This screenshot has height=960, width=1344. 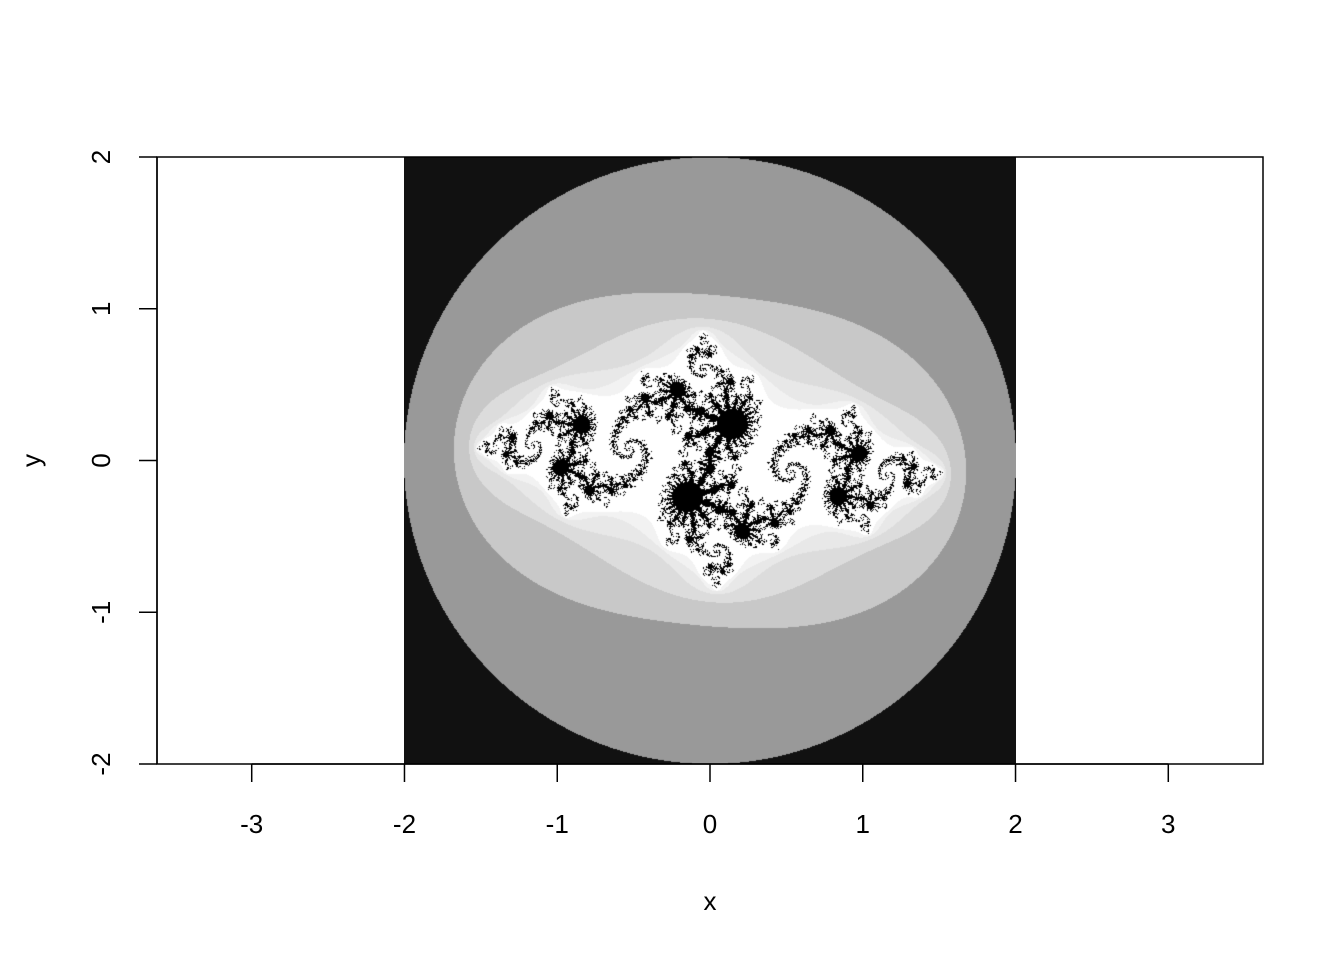 What do you see at coordinates (404, 824) in the screenshot?
I see `x-tick-label: -2` at bounding box center [404, 824].